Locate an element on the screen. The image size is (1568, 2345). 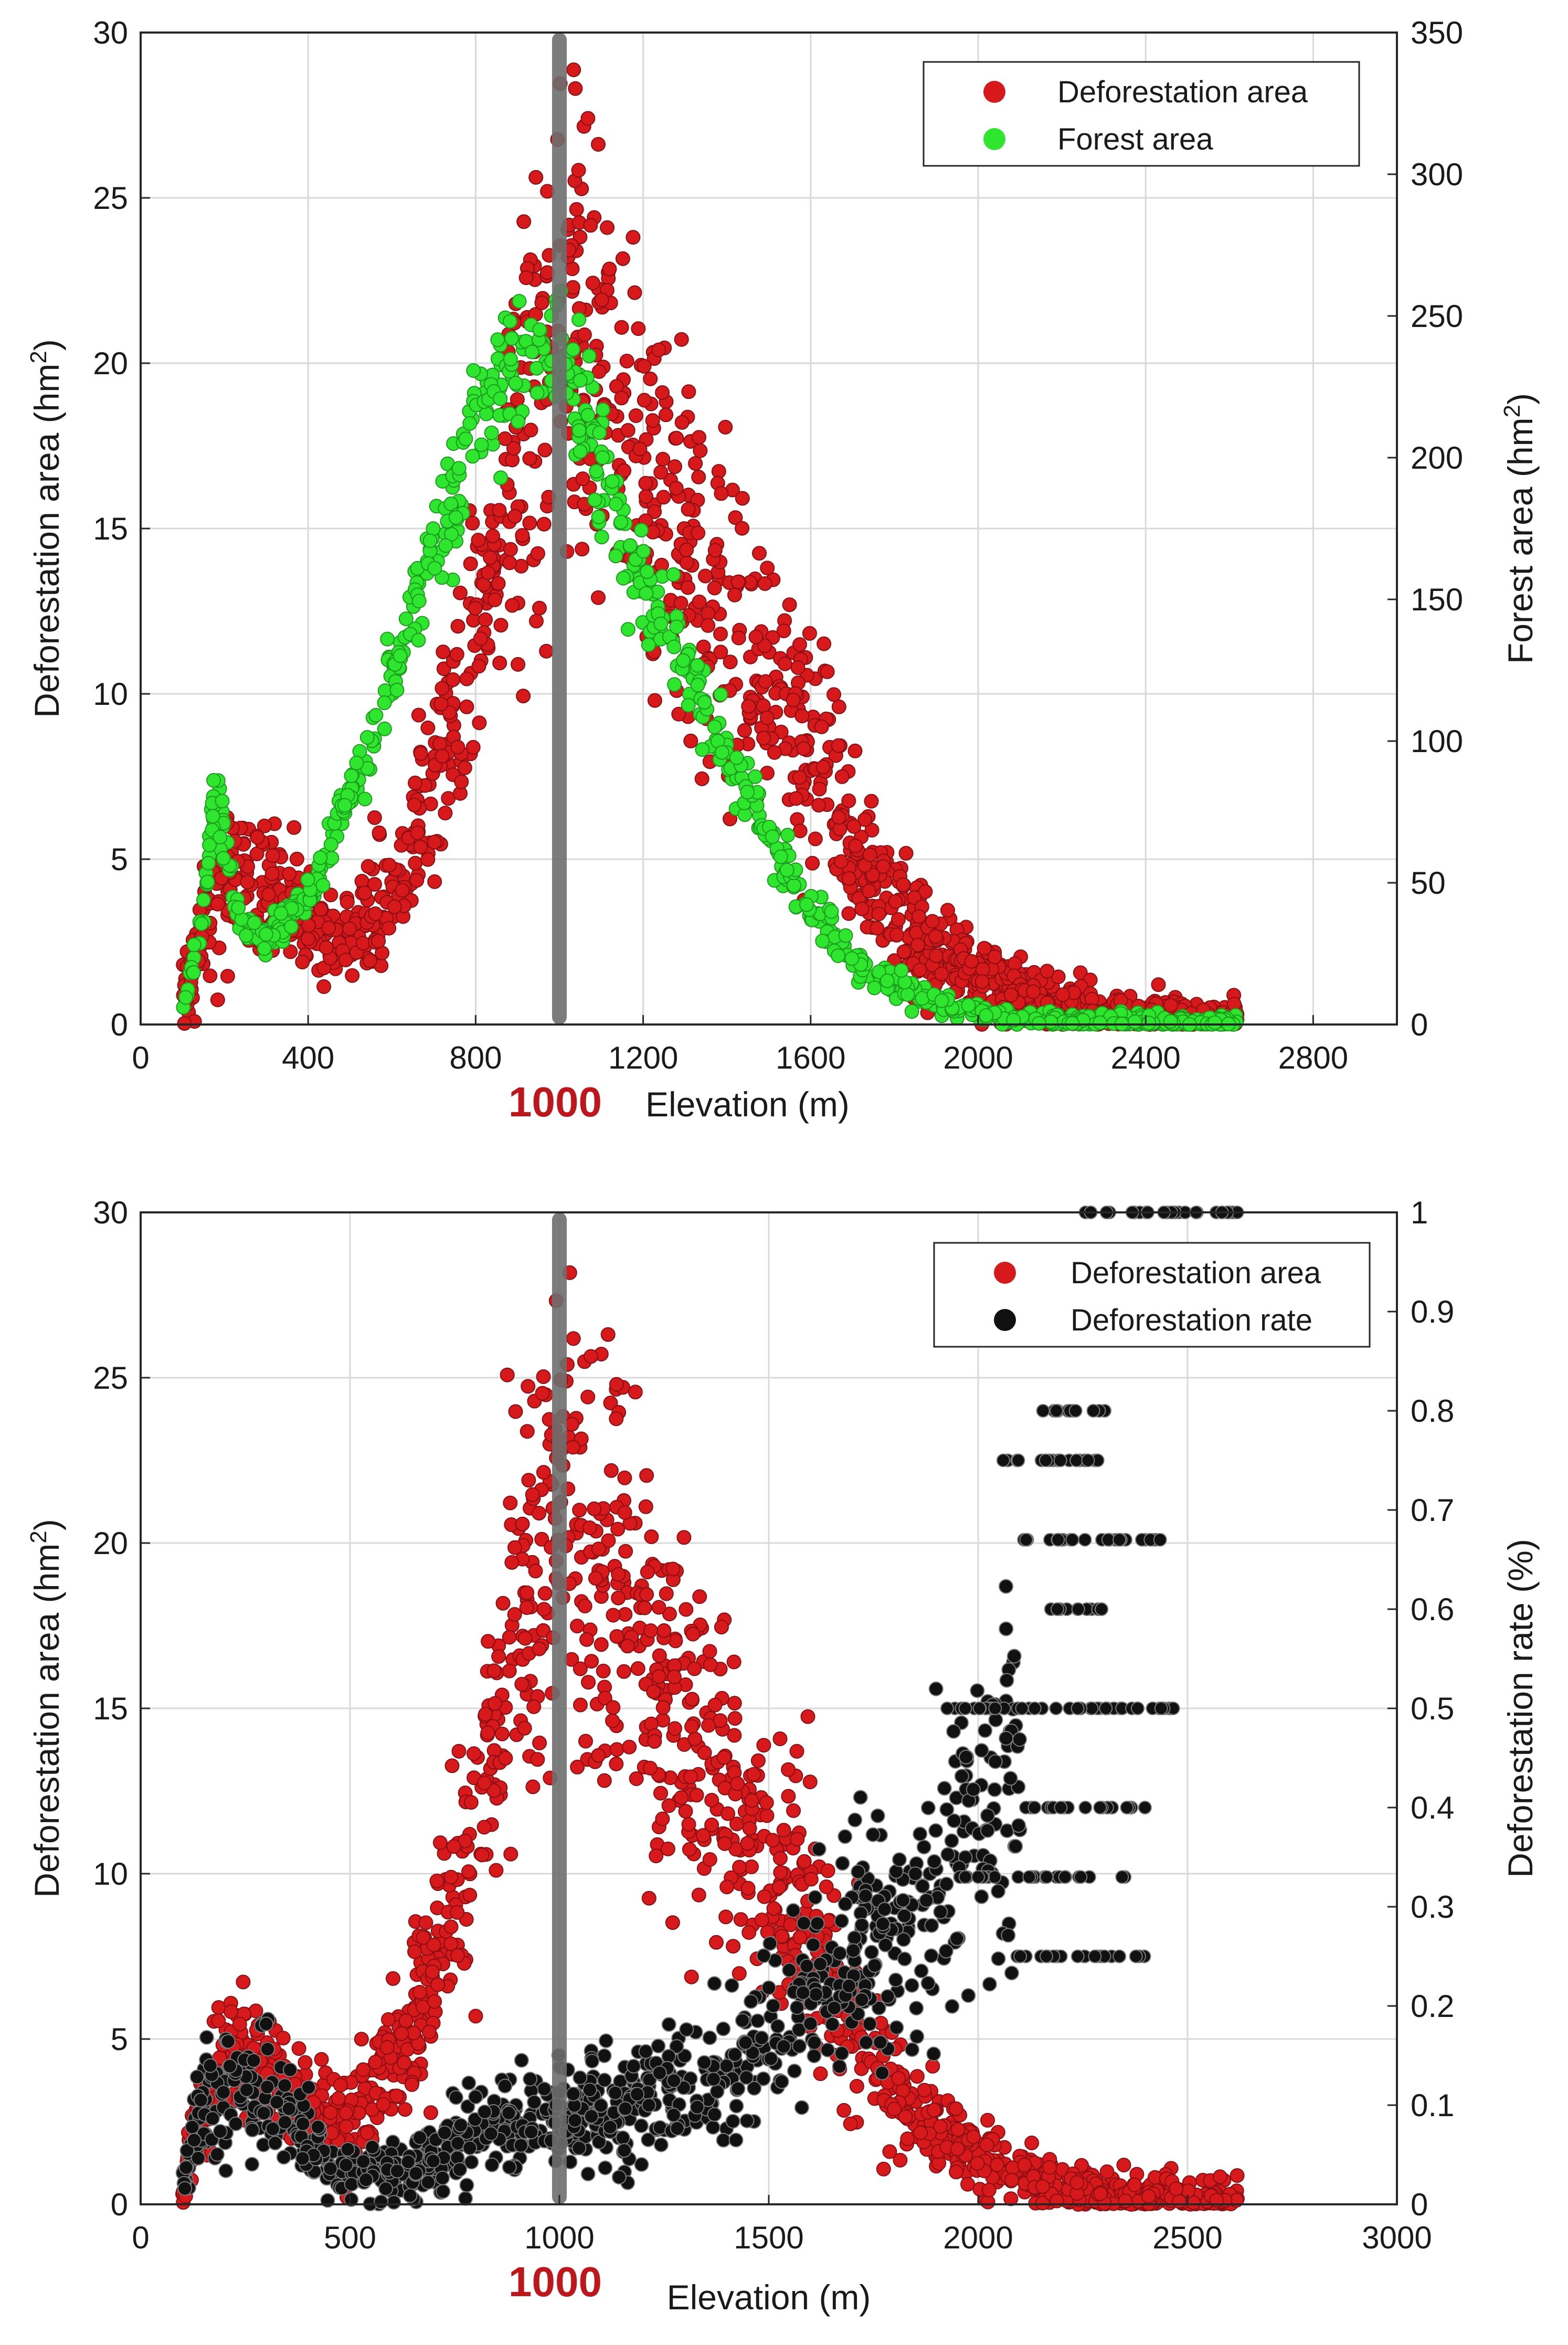
y-right-tick-label: 0 is located at coordinates (1419, 1024).